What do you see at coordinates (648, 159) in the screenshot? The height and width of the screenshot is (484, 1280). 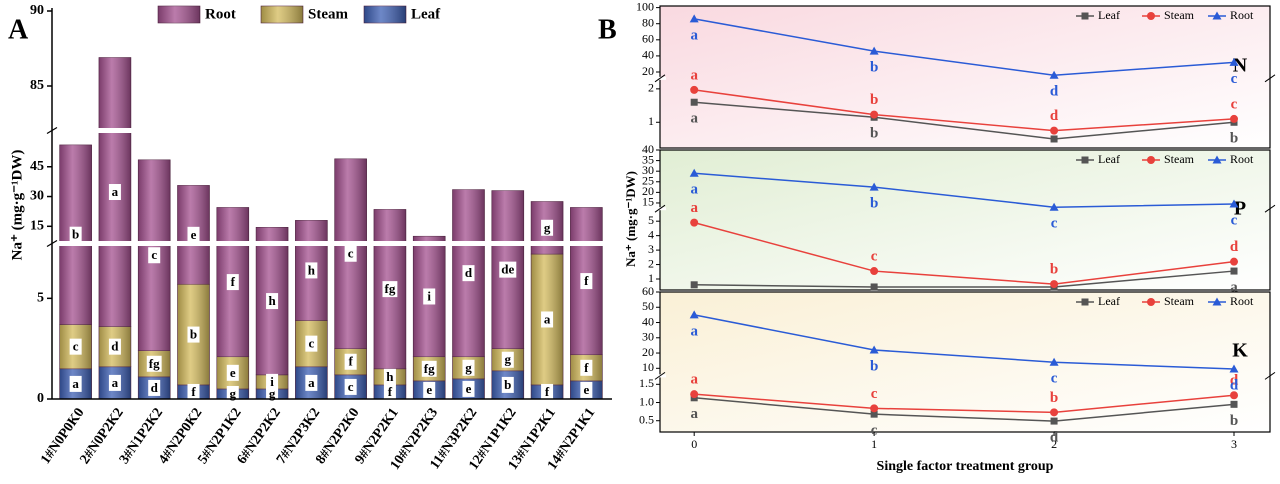 I see `y-tick-label: 35` at bounding box center [648, 159].